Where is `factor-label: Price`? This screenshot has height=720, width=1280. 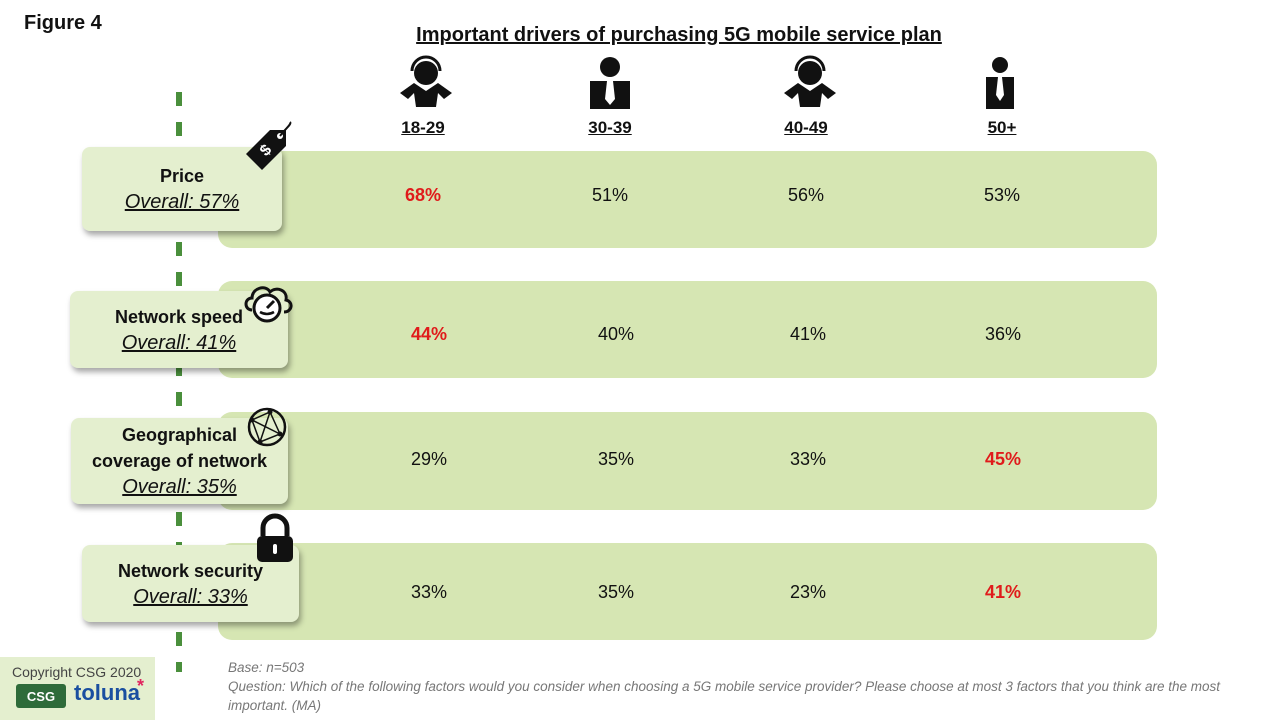
factor-label: Price is located at coordinates (182, 176).